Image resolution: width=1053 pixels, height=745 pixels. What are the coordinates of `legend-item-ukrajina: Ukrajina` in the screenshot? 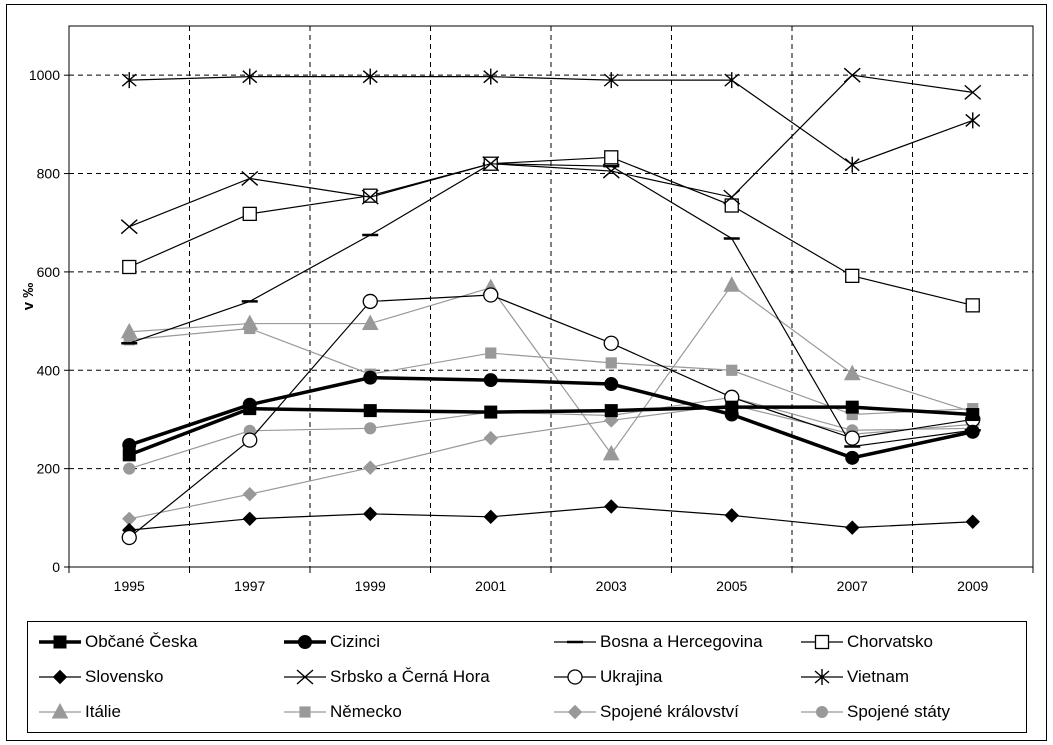 It's located at (607, 677).